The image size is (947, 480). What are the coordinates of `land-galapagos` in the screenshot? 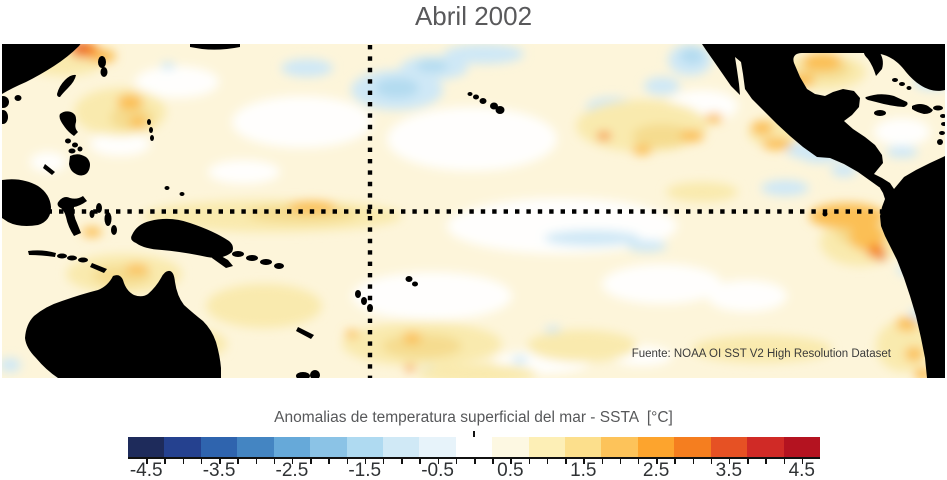 It's located at (825, 214).